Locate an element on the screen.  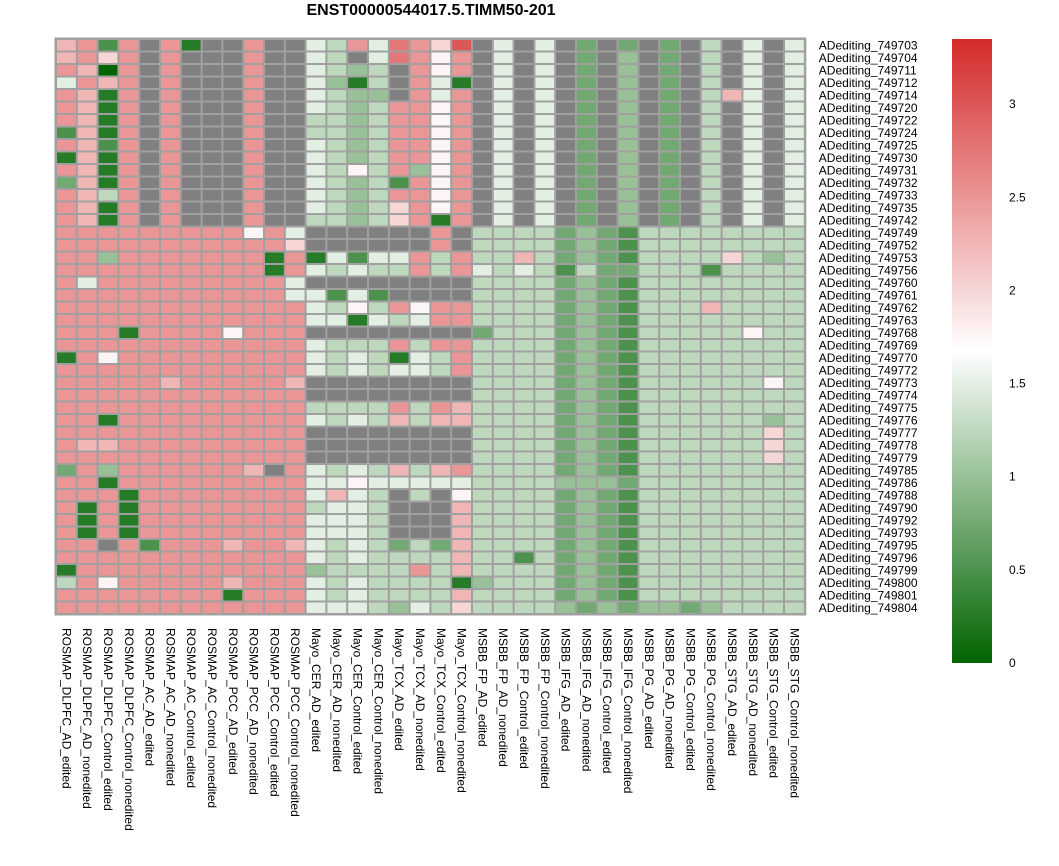
column-label: ROSMAP_AC_AD_edited is located at coordinates (150, 697).